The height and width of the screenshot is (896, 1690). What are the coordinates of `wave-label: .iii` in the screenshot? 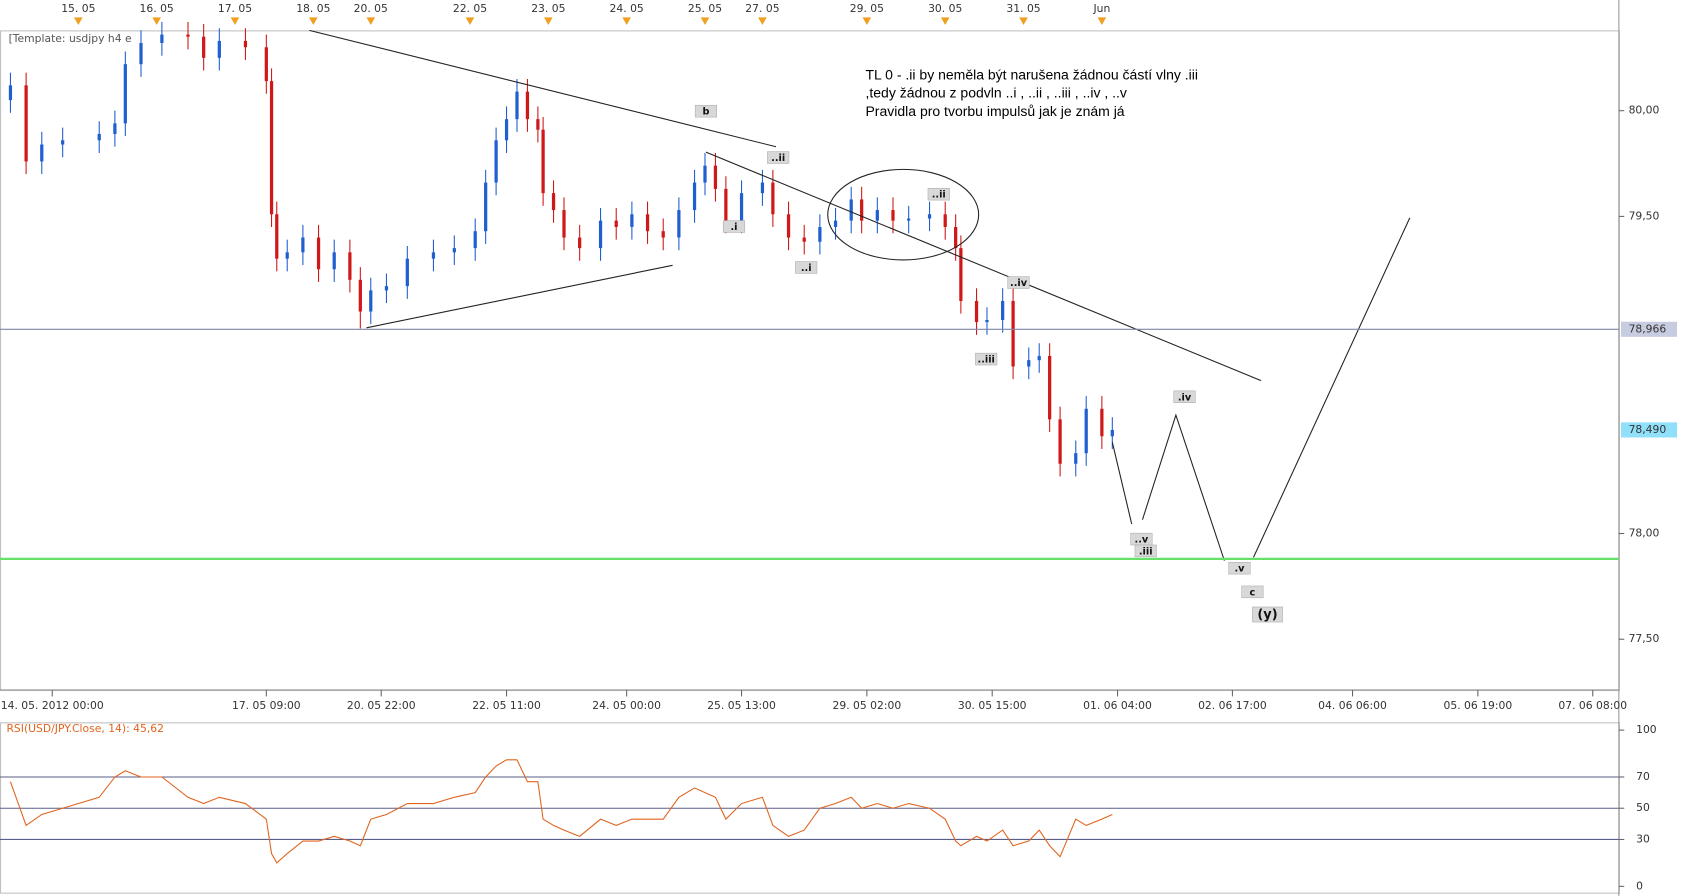 It's located at (1146, 551).